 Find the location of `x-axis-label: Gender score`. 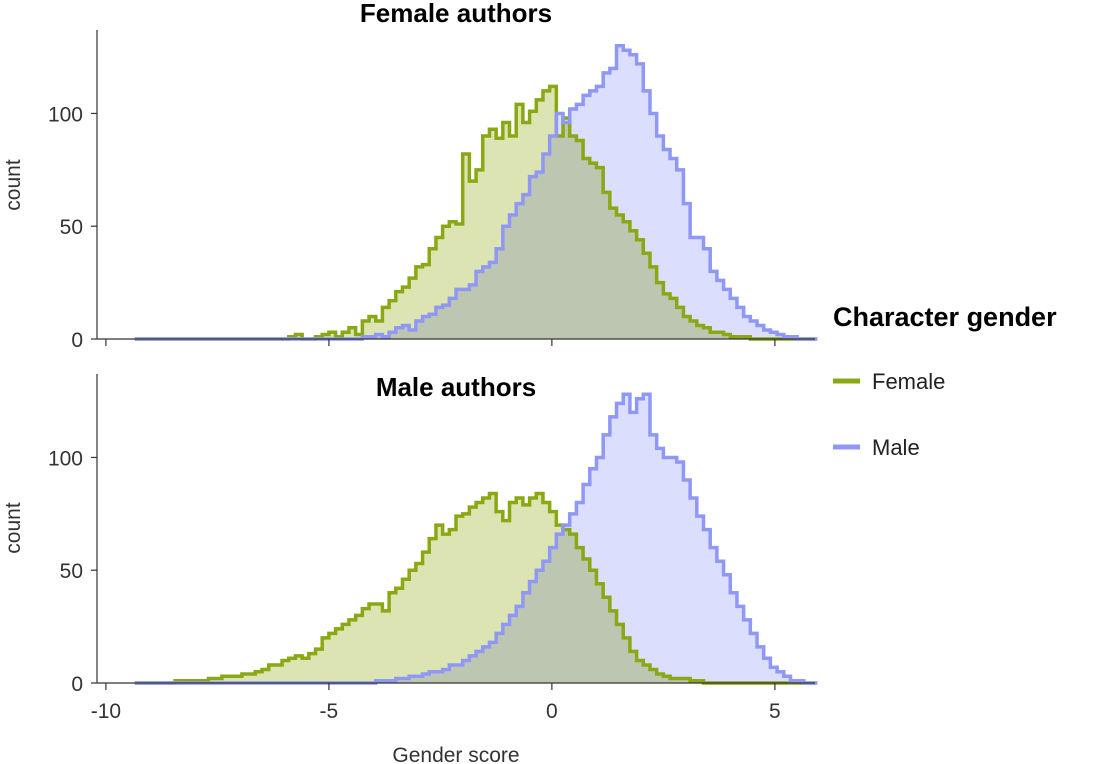

x-axis-label: Gender score is located at coordinates (455, 754).